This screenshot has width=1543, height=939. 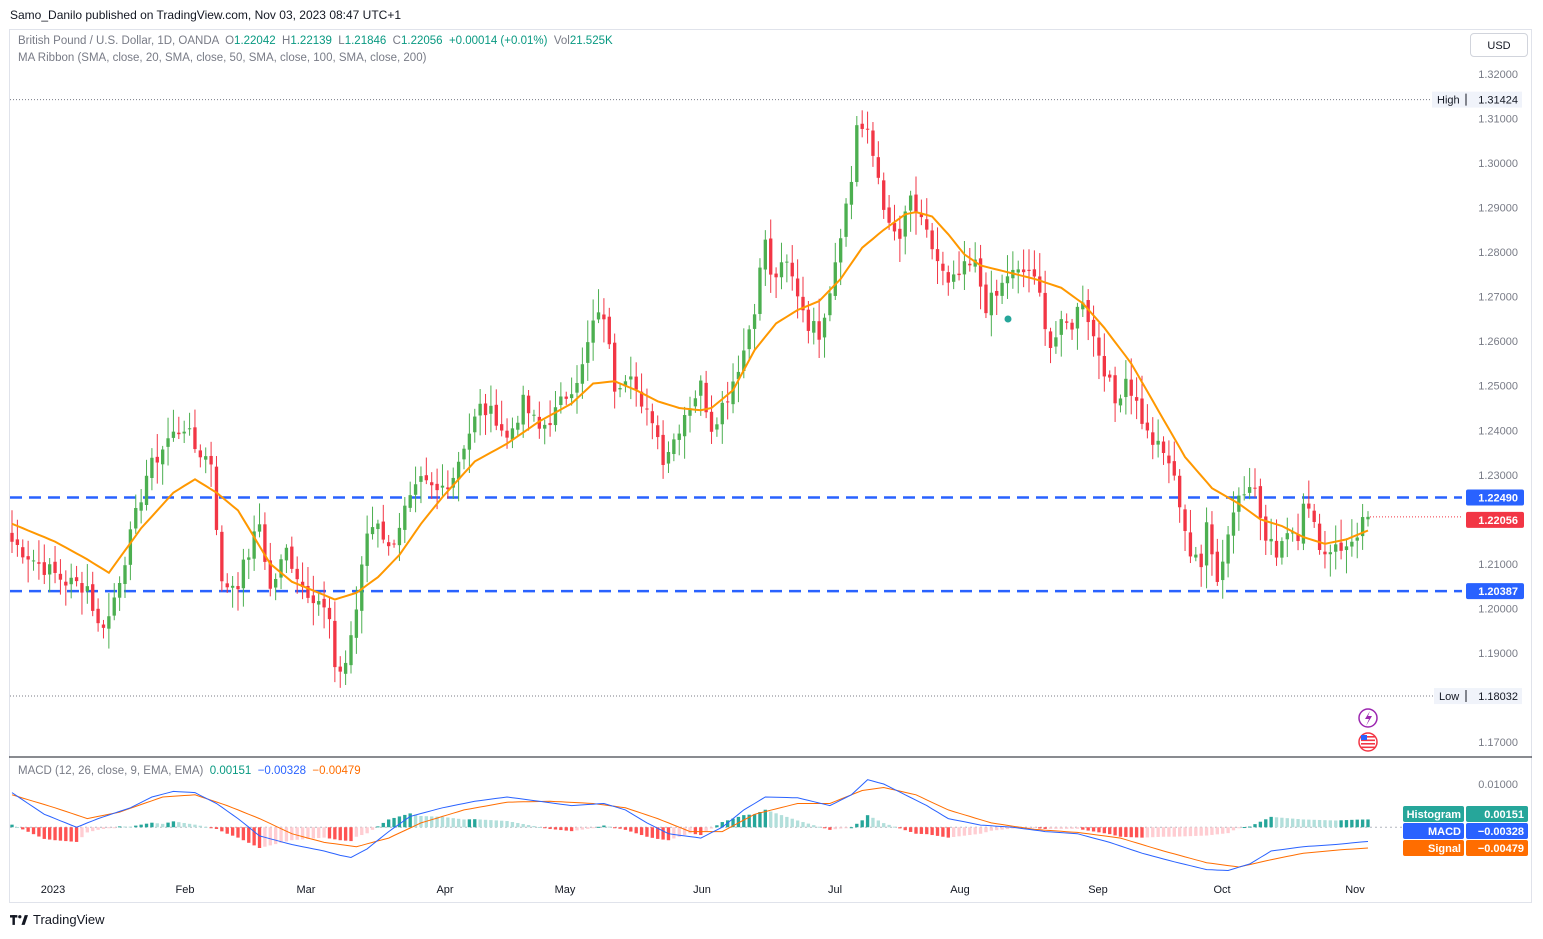 What do you see at coordinates (1498, 120) in the screenshot?
I see `price-tick-label: 1.31000` at bounding box center [1498, 120].